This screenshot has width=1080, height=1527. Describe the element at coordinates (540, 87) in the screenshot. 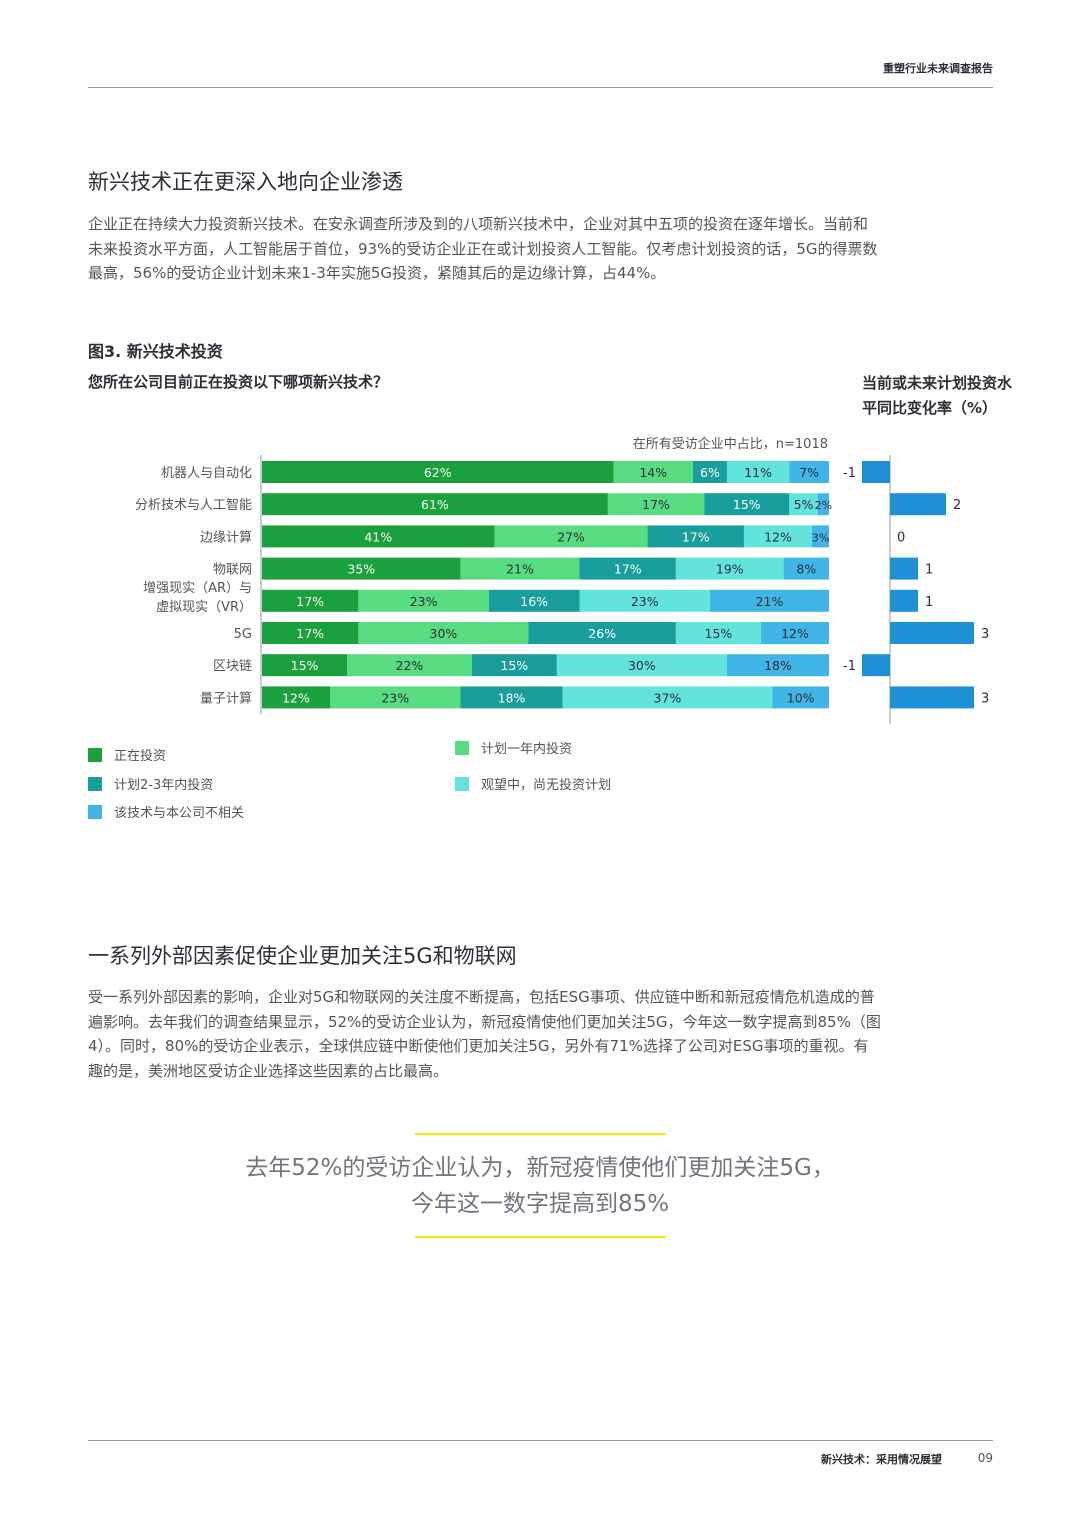

I see `header-divider` at that location.